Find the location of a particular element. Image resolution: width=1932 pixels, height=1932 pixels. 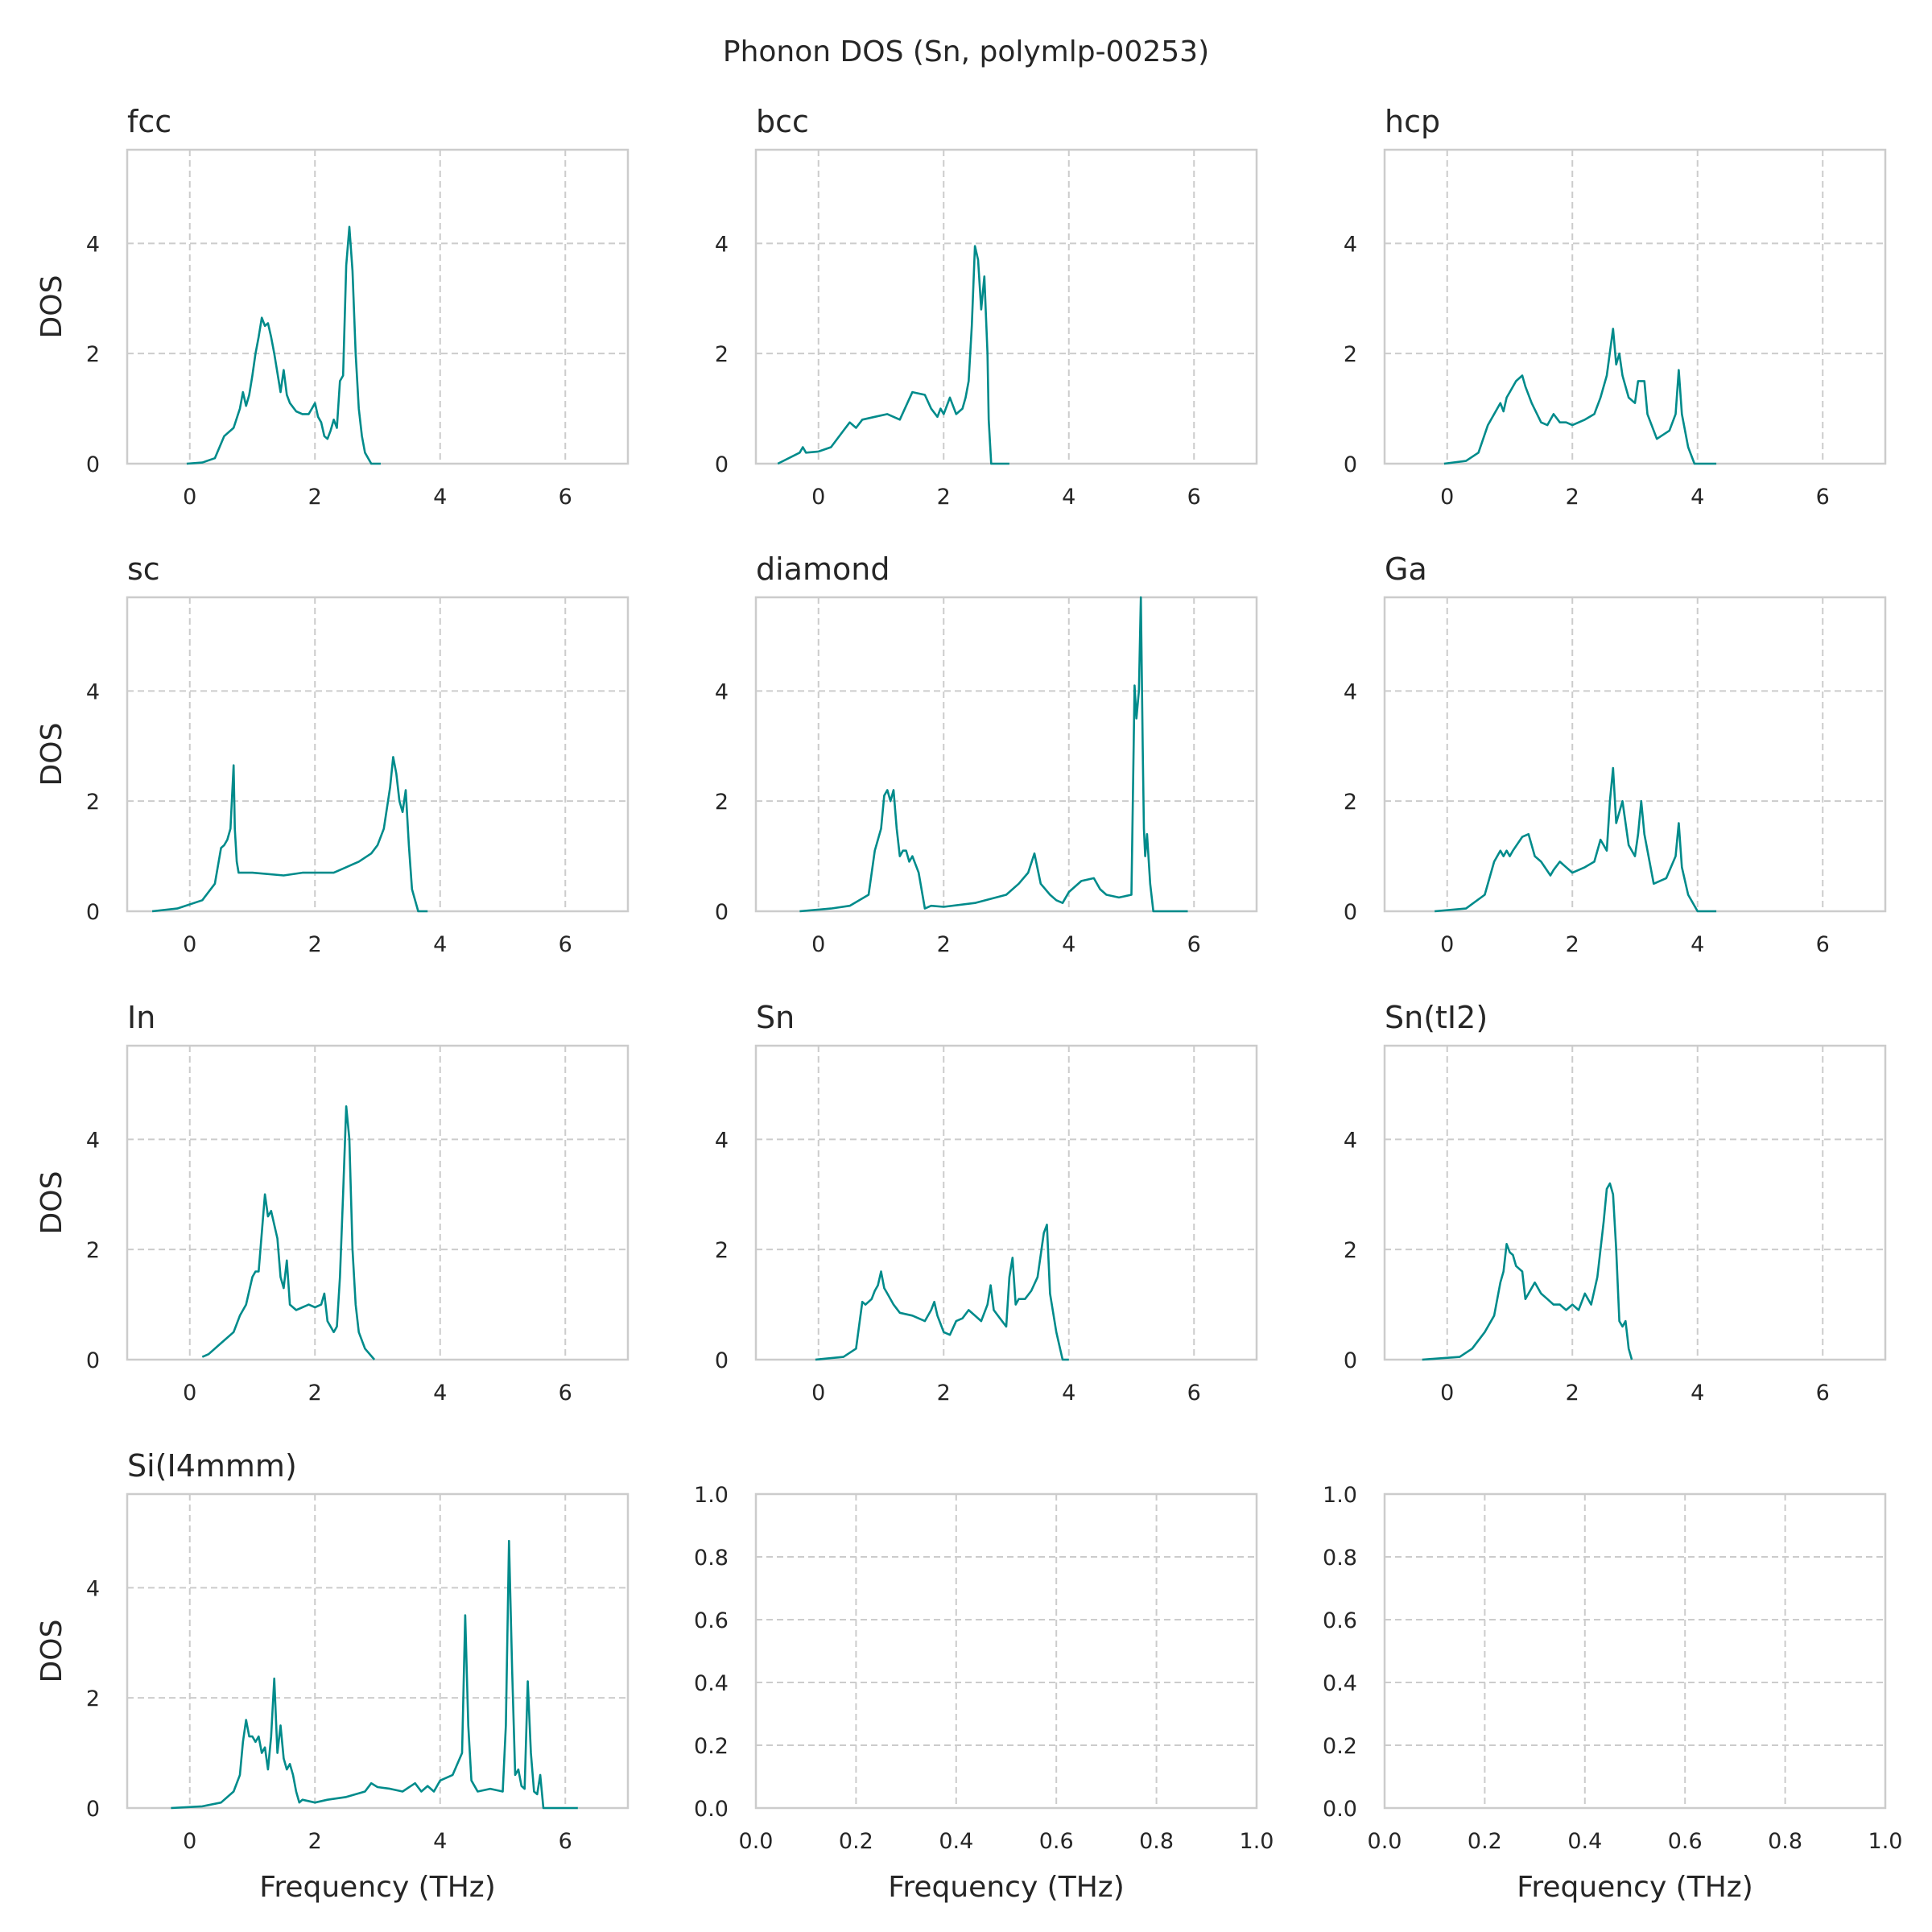

x-tick-label: 0.4 is located at coordinates (1584, 1841).